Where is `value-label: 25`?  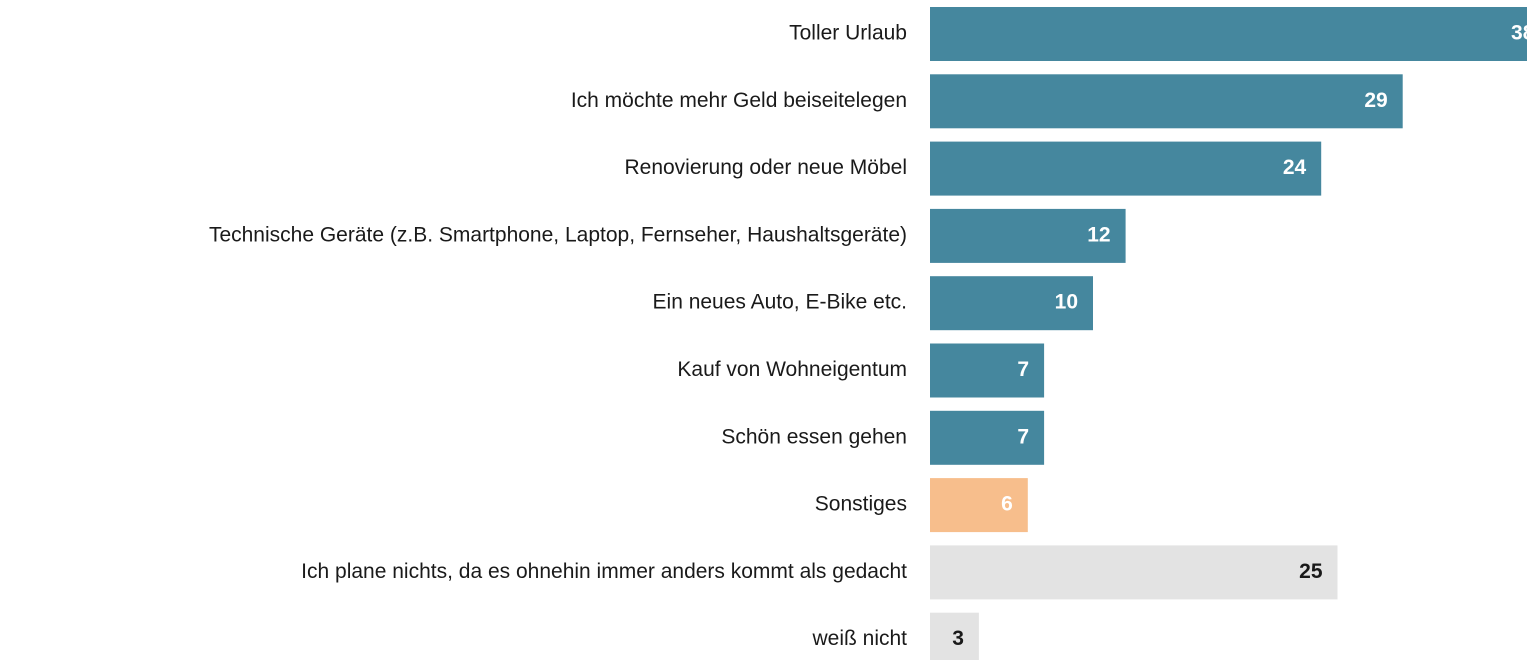 value-label: 25 is located at coordinates (1311, 571).